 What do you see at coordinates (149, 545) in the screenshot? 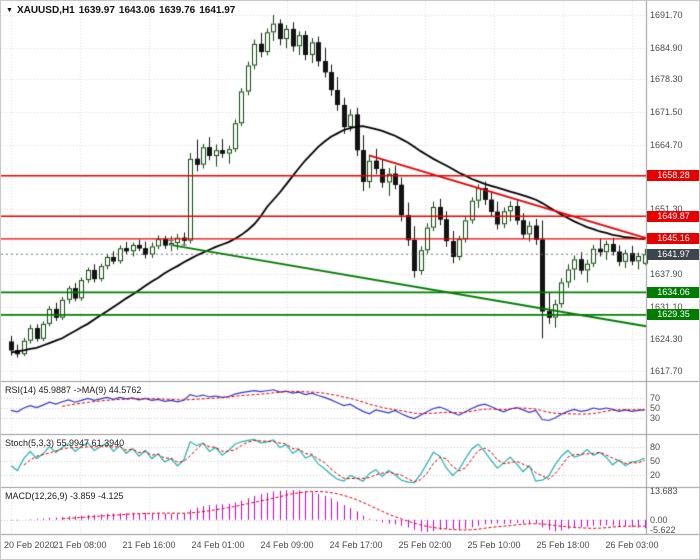
I see `time-axis-label: 21 Feb 16:00` at bounding box center [149, 545].